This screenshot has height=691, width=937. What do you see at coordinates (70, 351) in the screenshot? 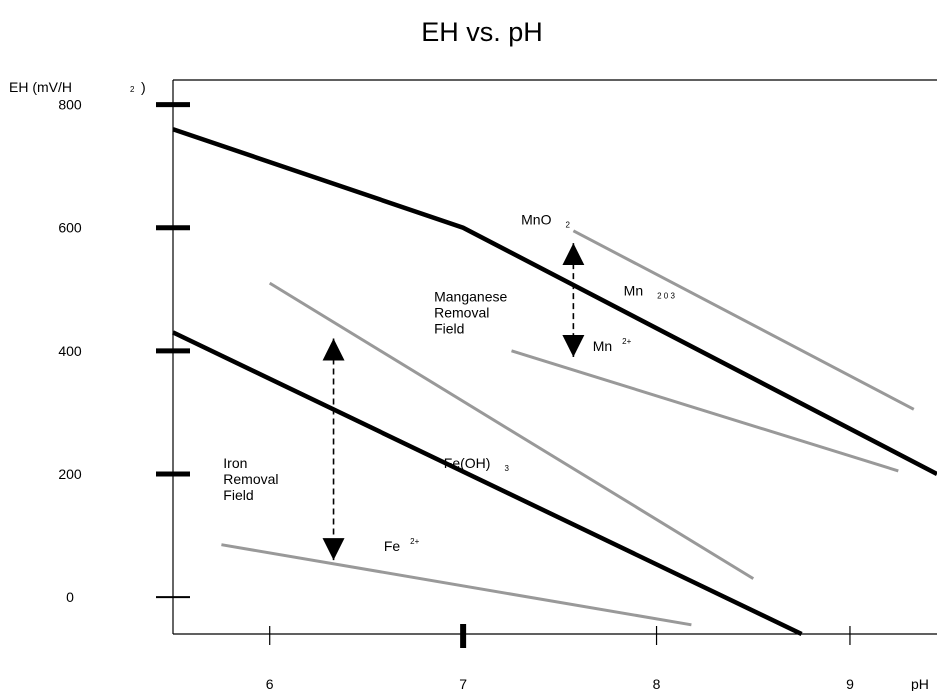
I see `y-tick-label: 400` at bounding box center [70, 351].